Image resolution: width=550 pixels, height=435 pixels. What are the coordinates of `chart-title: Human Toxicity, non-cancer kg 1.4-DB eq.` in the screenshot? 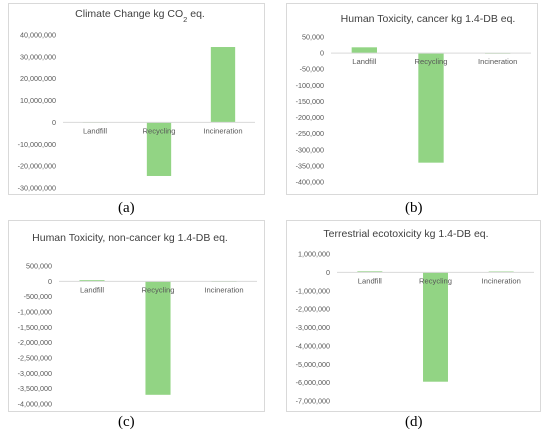 It's located at (130, 238).